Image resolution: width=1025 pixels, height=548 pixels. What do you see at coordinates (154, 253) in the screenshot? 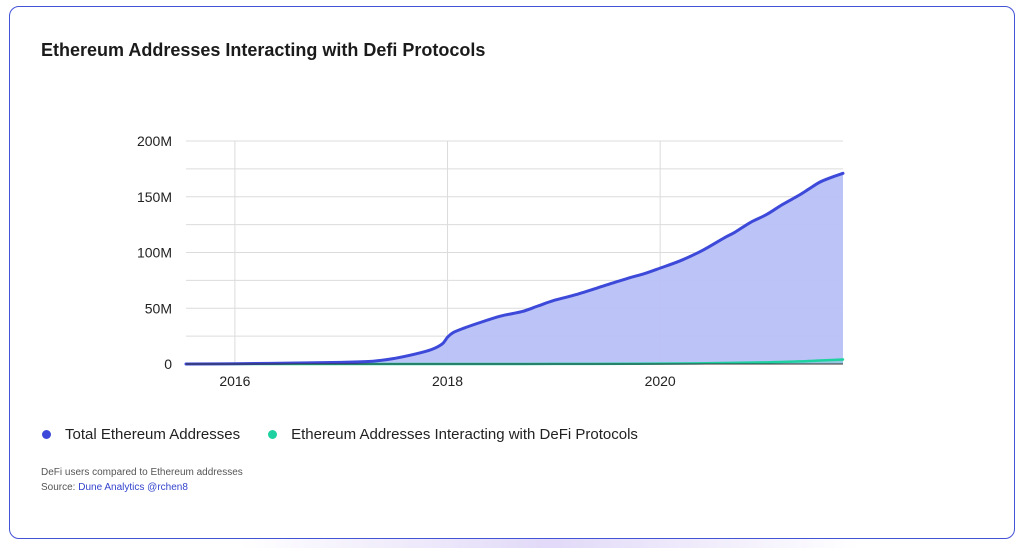
I see `y-tick-label: 100M` at bounding box center [154, 253].